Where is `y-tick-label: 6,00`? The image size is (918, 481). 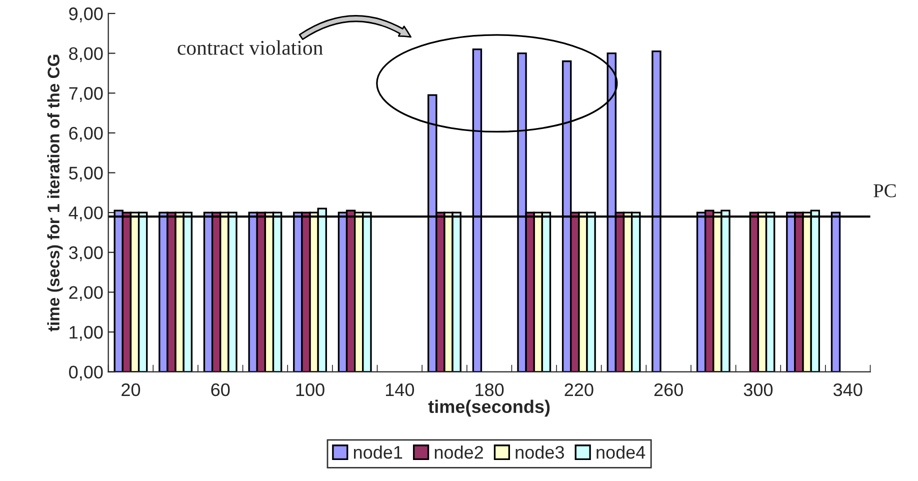
y-tick-label: 6,00 is located at coordinates (86, 134).